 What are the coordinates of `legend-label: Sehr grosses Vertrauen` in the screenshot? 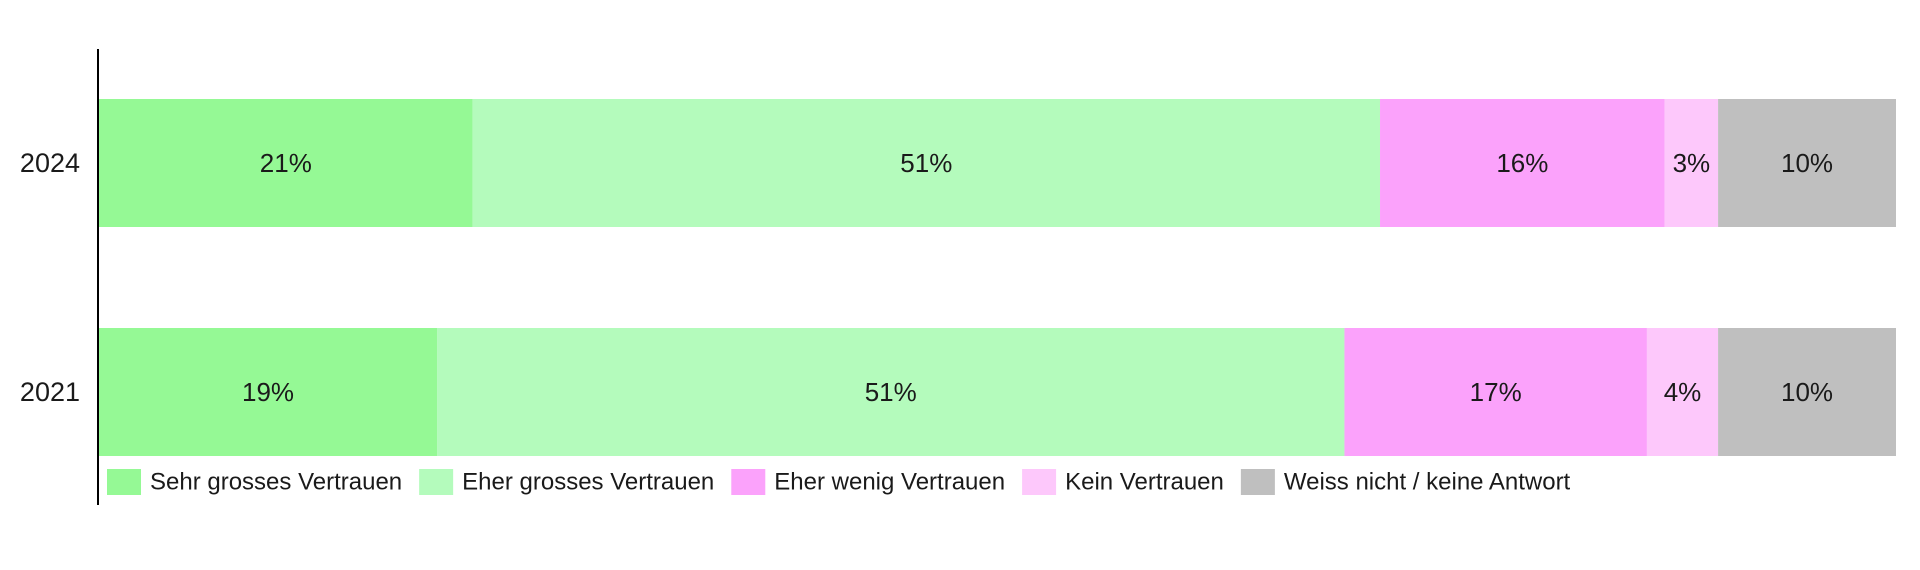 It's located at (276, 482).